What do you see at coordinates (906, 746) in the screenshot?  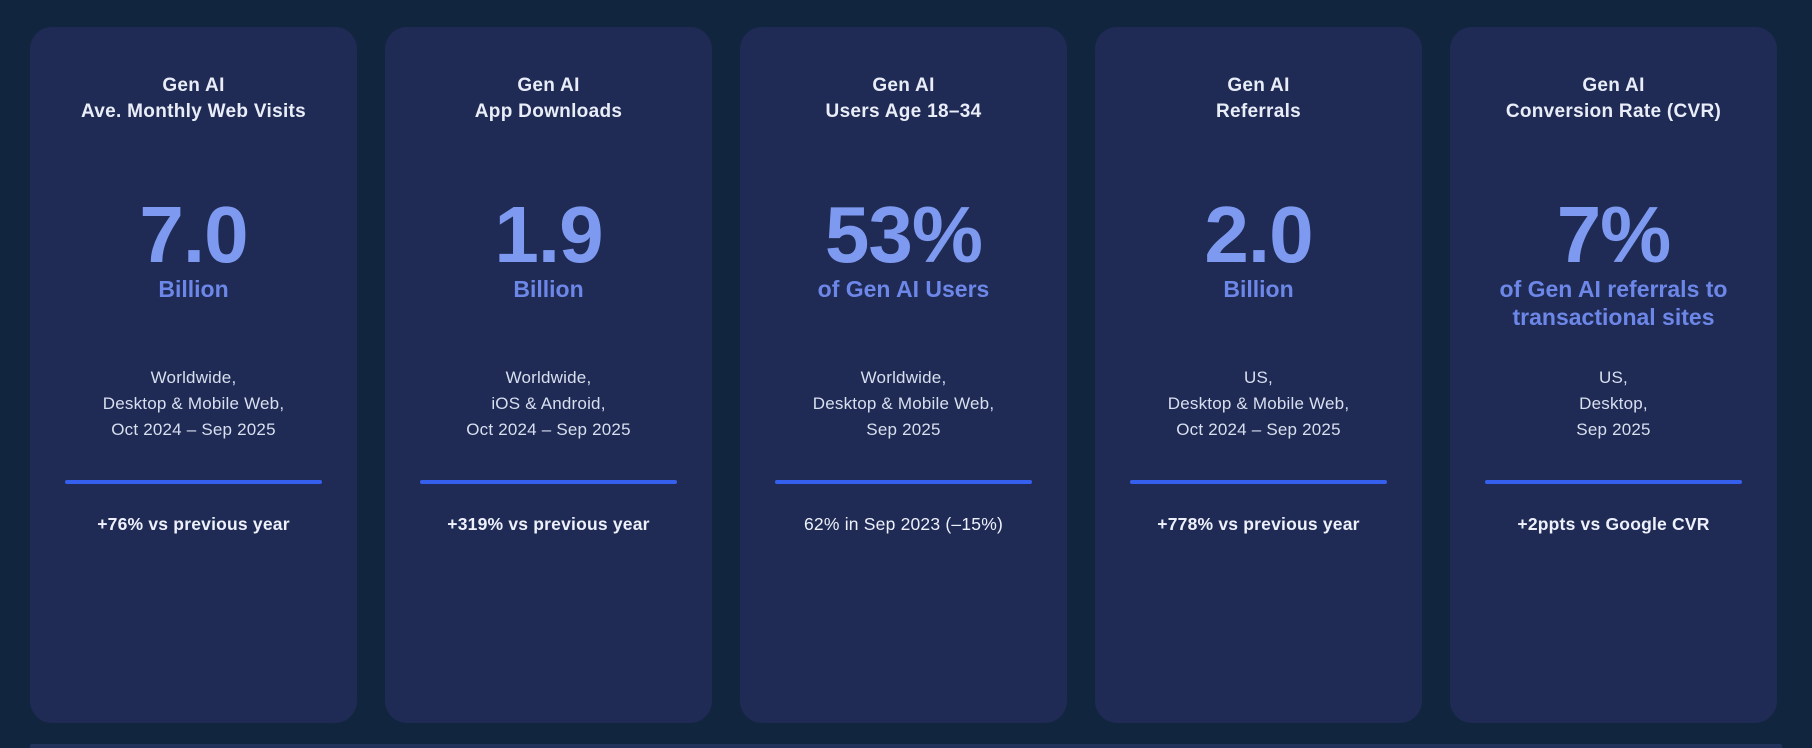 I see `bottom-edge-strip` at bounding box center [906, 746].